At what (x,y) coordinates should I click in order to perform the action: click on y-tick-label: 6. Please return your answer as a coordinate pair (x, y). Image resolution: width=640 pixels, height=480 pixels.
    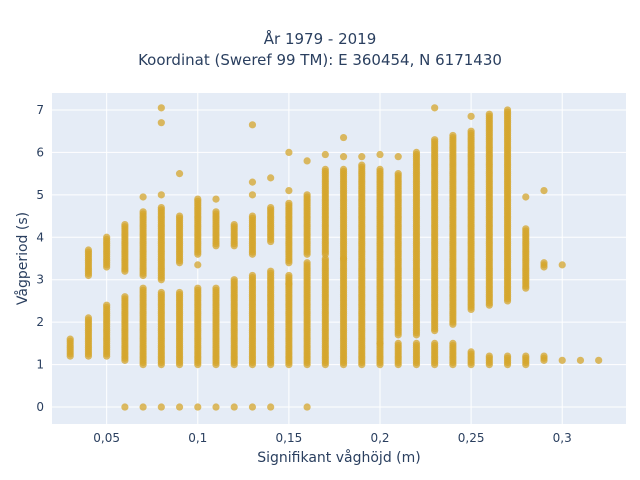
    Looking at the image, I should click on (40, 152).